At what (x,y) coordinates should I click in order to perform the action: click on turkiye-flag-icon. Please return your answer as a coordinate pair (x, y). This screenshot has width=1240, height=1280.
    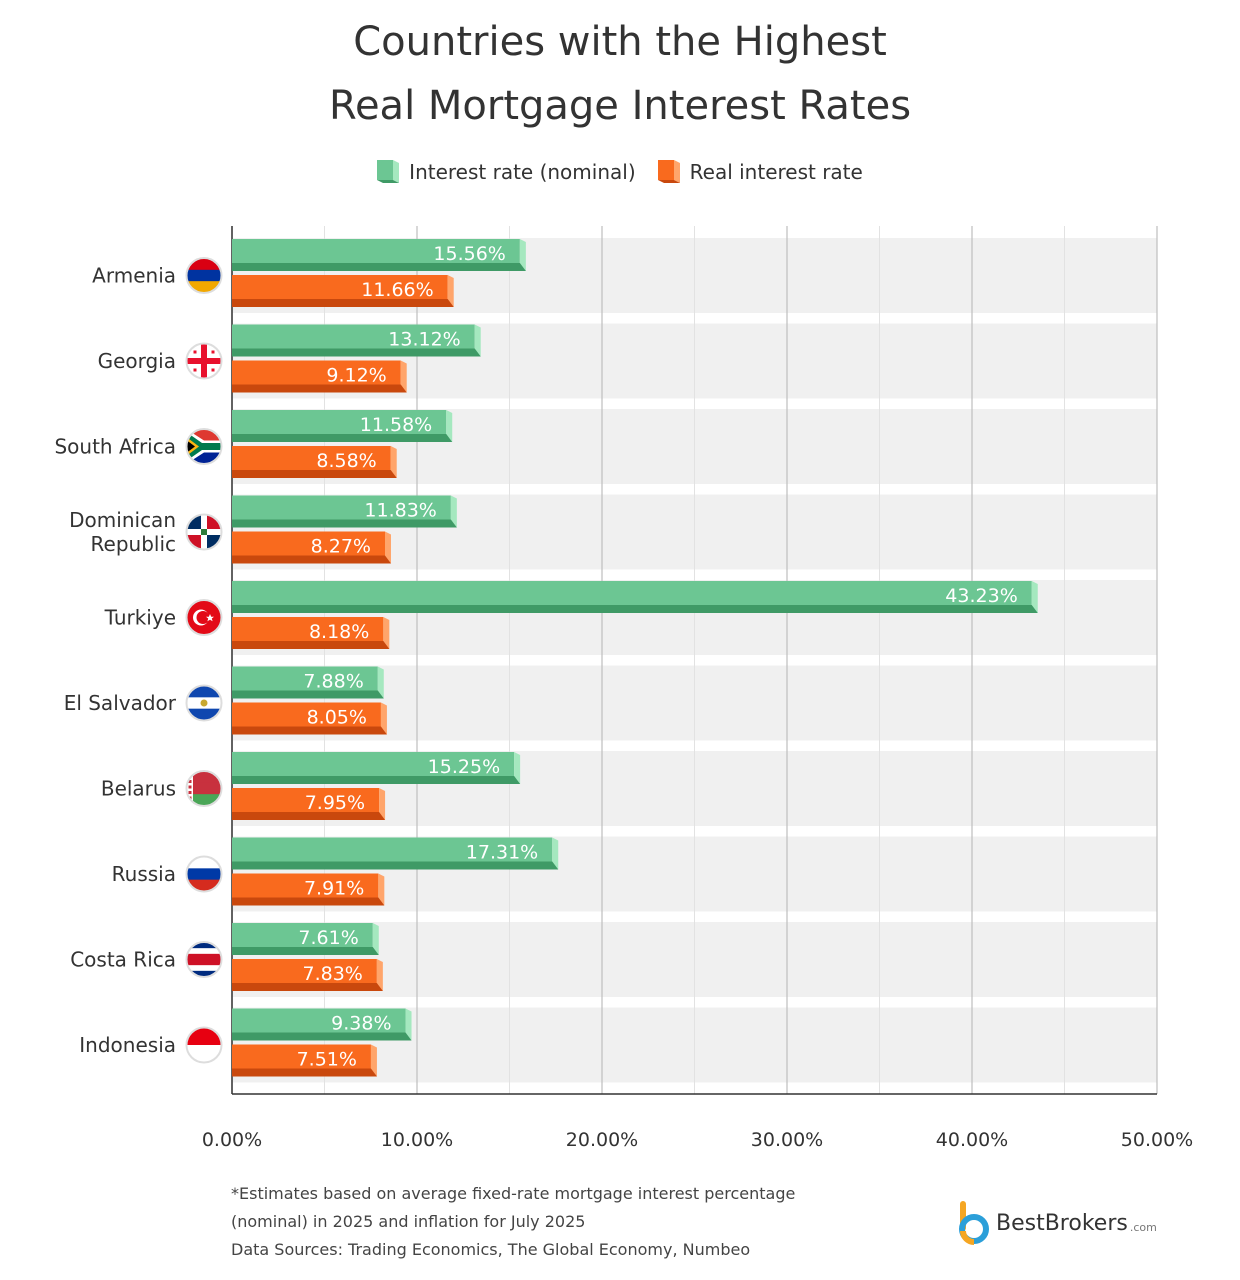
    Looking at the image, I should click on (204, 617).